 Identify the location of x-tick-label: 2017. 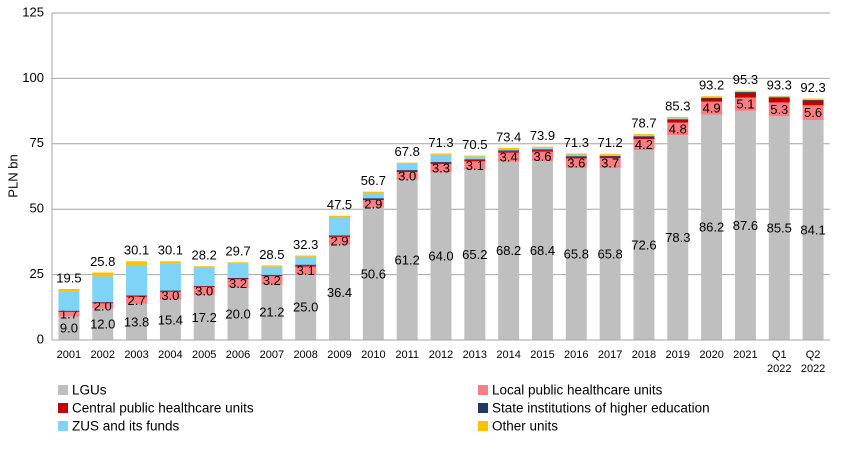
(610, 355).